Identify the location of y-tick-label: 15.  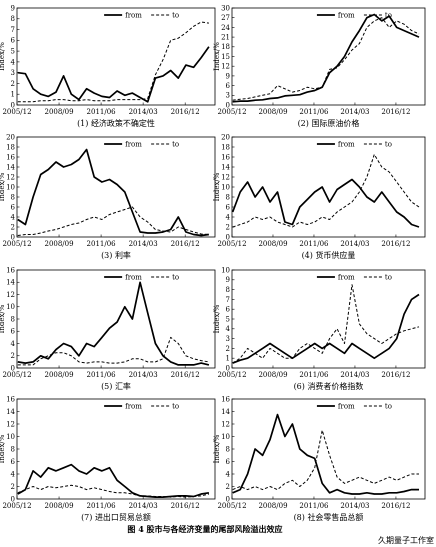
(225, 57).